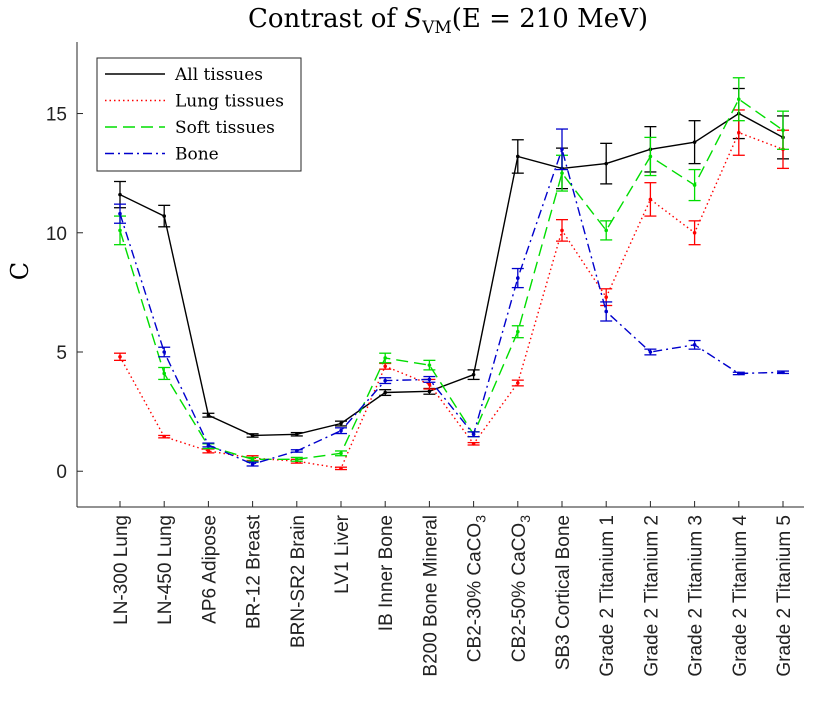  Describe the element at coordinates (326, 19) in the screenshot. I see `chart-title-prefix: Contrast of` at that location.